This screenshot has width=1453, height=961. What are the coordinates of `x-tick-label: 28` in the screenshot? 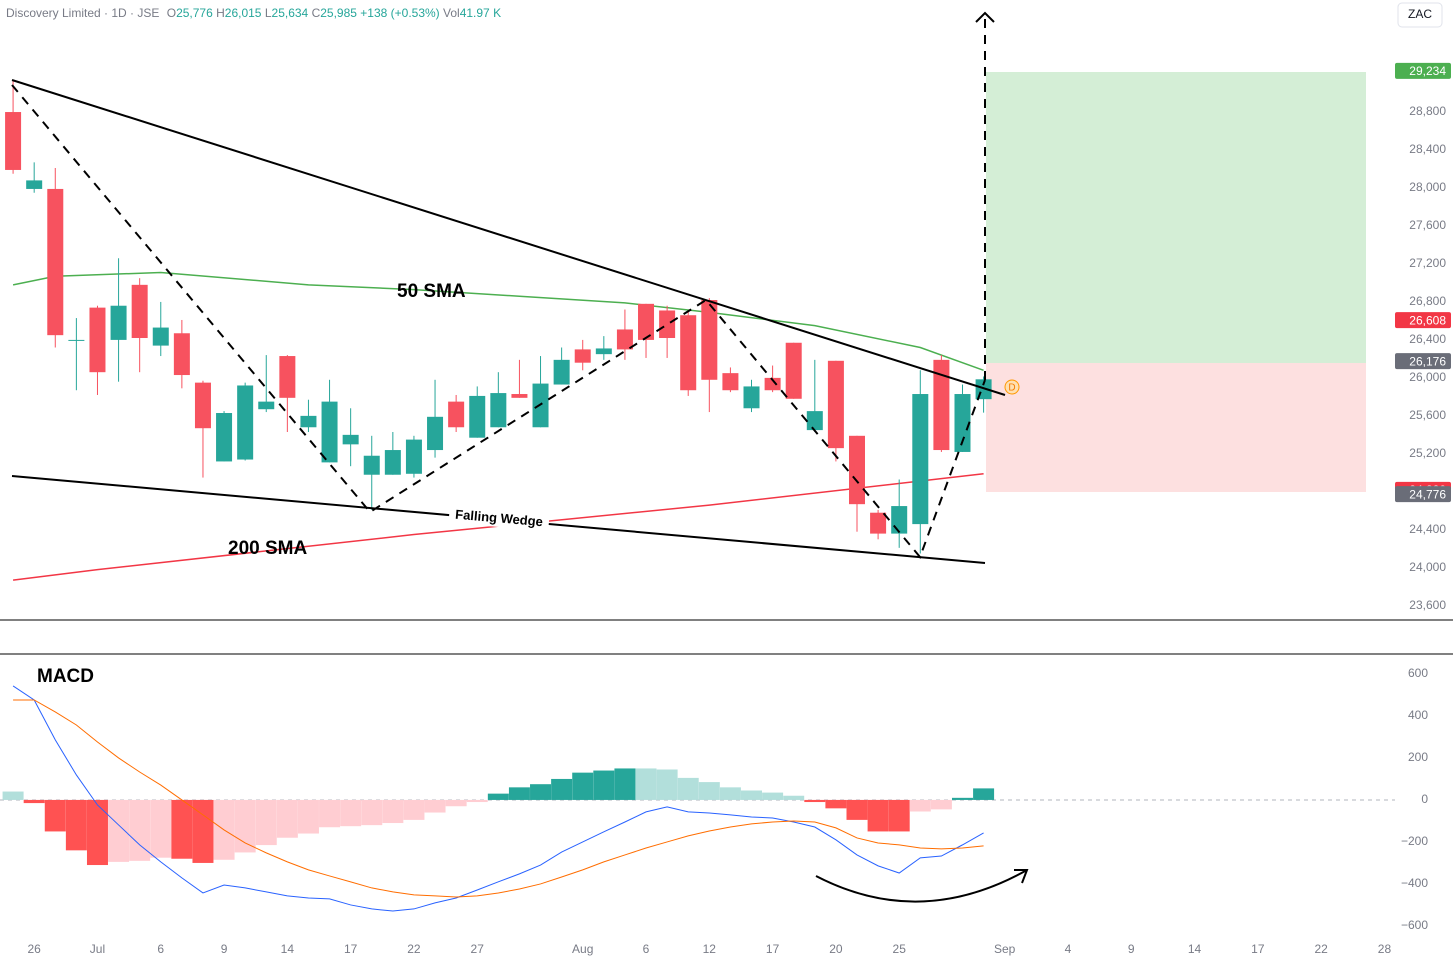 It's located at (1385, 949).